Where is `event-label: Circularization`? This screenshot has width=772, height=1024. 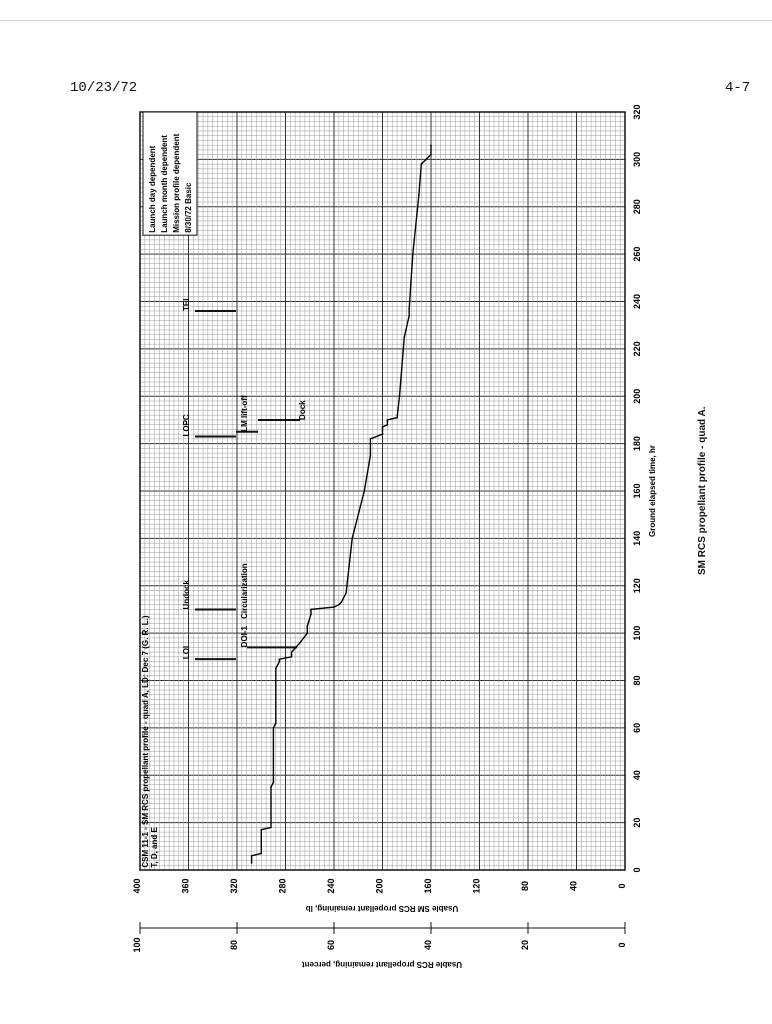 event-label: Circularization is located at coordinates (244, 591).